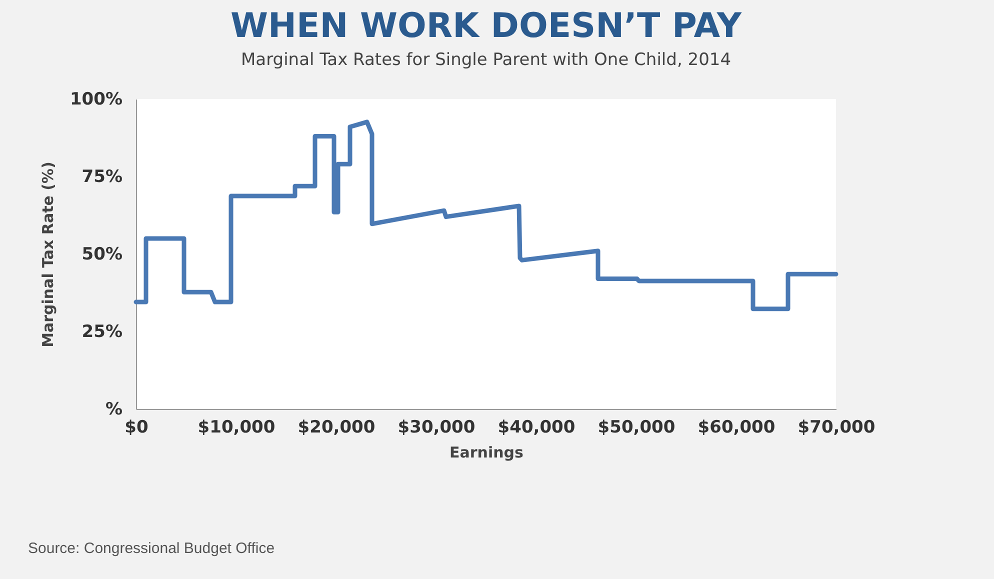 Image resolution: width=994 pixels, height=579 pixels. I want to click on x-tick-label: $0, so click(136, 428).